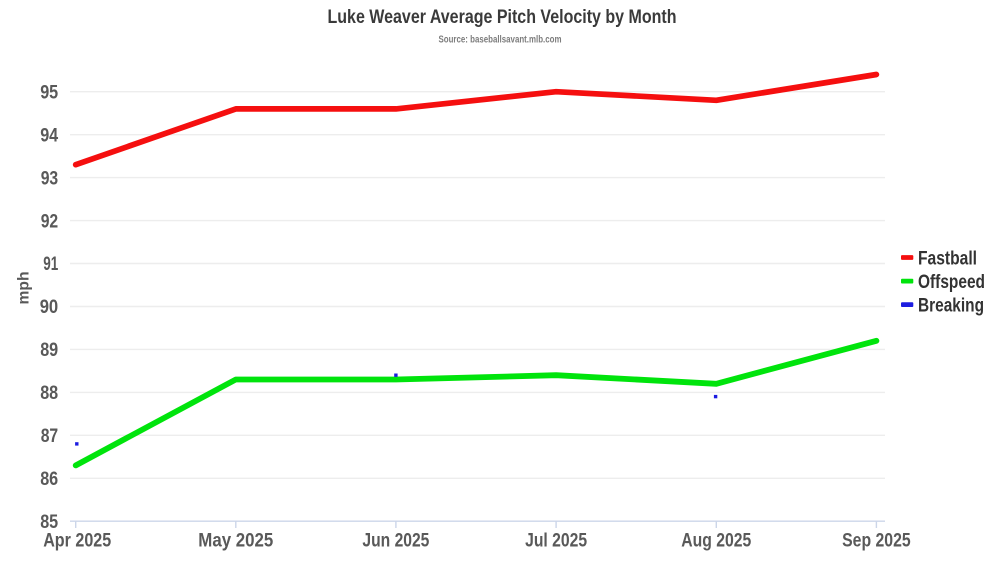 The width and height of the screenshot is (1000, 568). Describe the element at coordinates (50, 178) in the screenshot. I see `svg-text: 93` at that location.